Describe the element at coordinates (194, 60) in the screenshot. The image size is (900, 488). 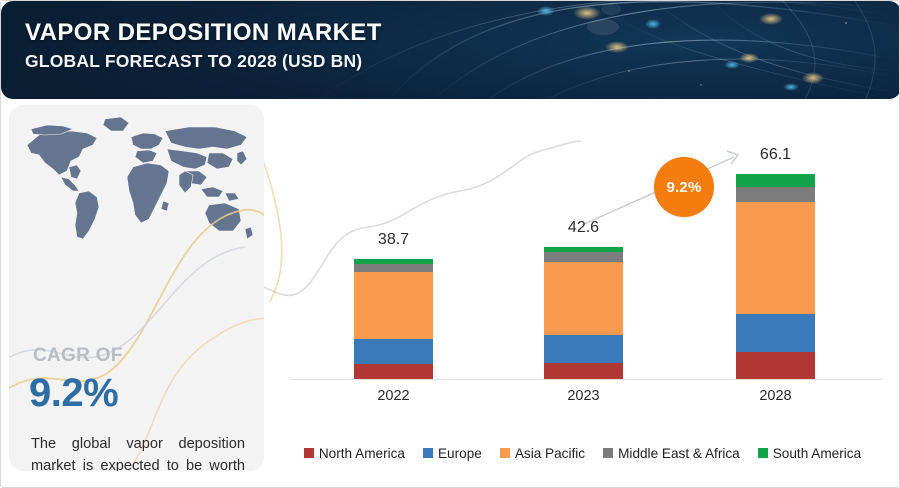
I see `page-subtitle: GLOBAL FORECAST TO 2028 (USD BN)` at that location.